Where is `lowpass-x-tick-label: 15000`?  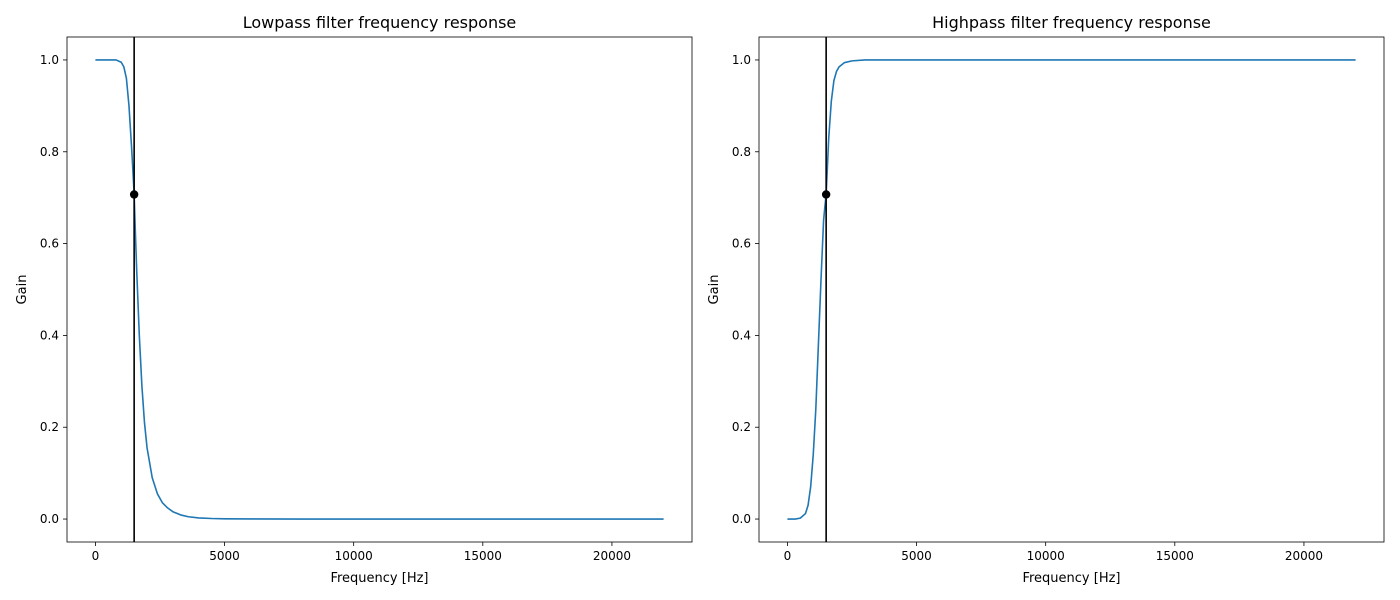 lowpass-x-tick-label: 15000 is located at coordinates (483, 556).